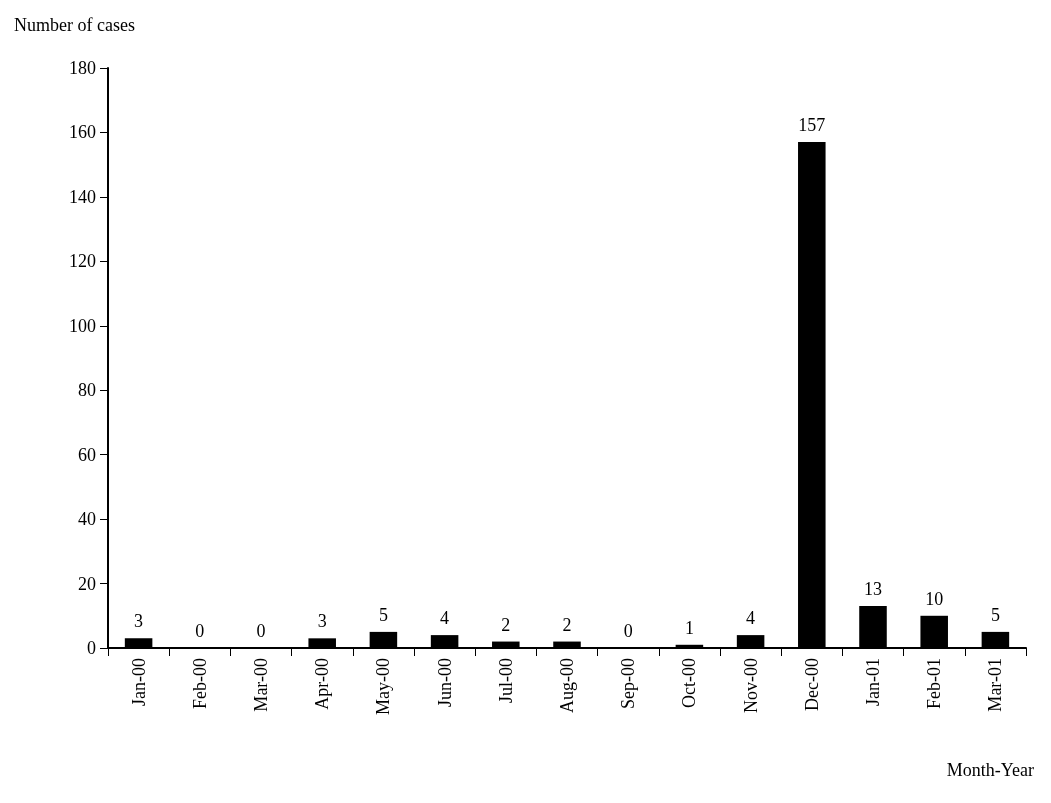 The height and width of the screenshot is (803, 1051). I want to click on data-label: 13, so click(873, 589).